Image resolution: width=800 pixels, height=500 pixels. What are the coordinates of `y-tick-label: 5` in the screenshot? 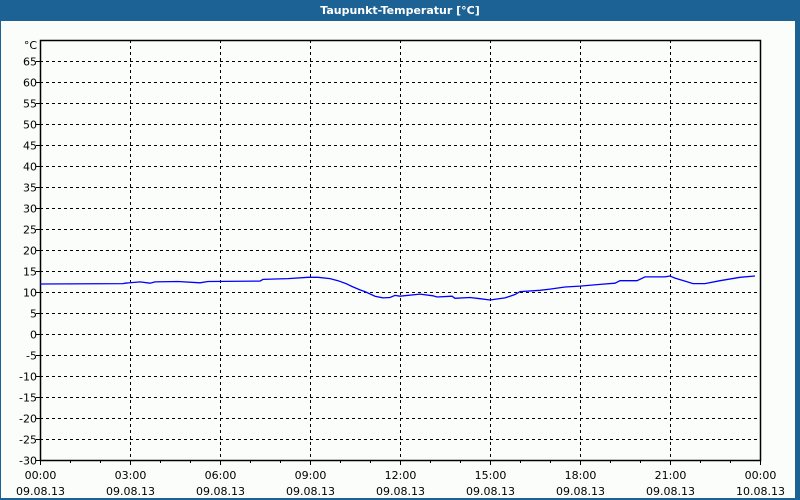 It's located at (33, 314).